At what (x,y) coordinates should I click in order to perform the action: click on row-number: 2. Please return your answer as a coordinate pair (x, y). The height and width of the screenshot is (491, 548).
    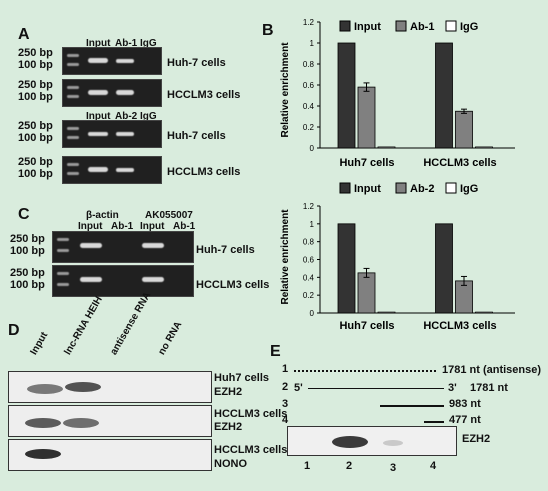
    Looking at the image, I should click on (285, 387).